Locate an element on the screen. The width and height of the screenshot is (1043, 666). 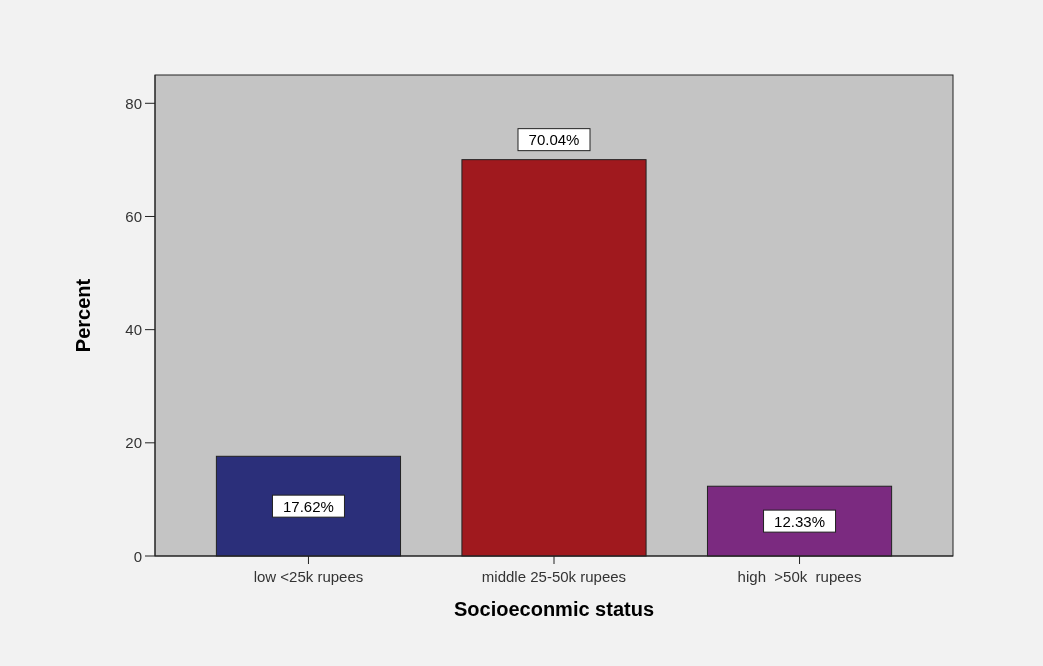
x-axis-title: Socioeconmic status is located at coordinates (554, 609).